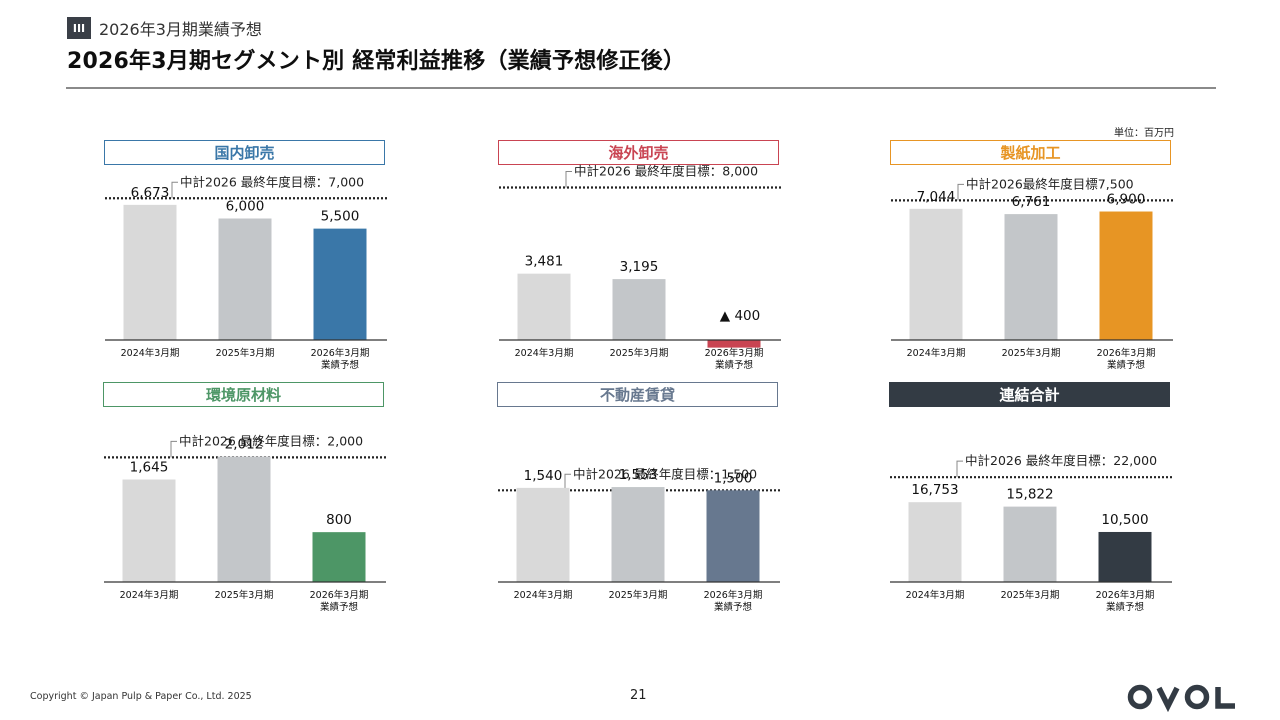  Describe the element at coordinates (1029, 394) in the screenshot. I see `segment-title: 連結合計` at that location.